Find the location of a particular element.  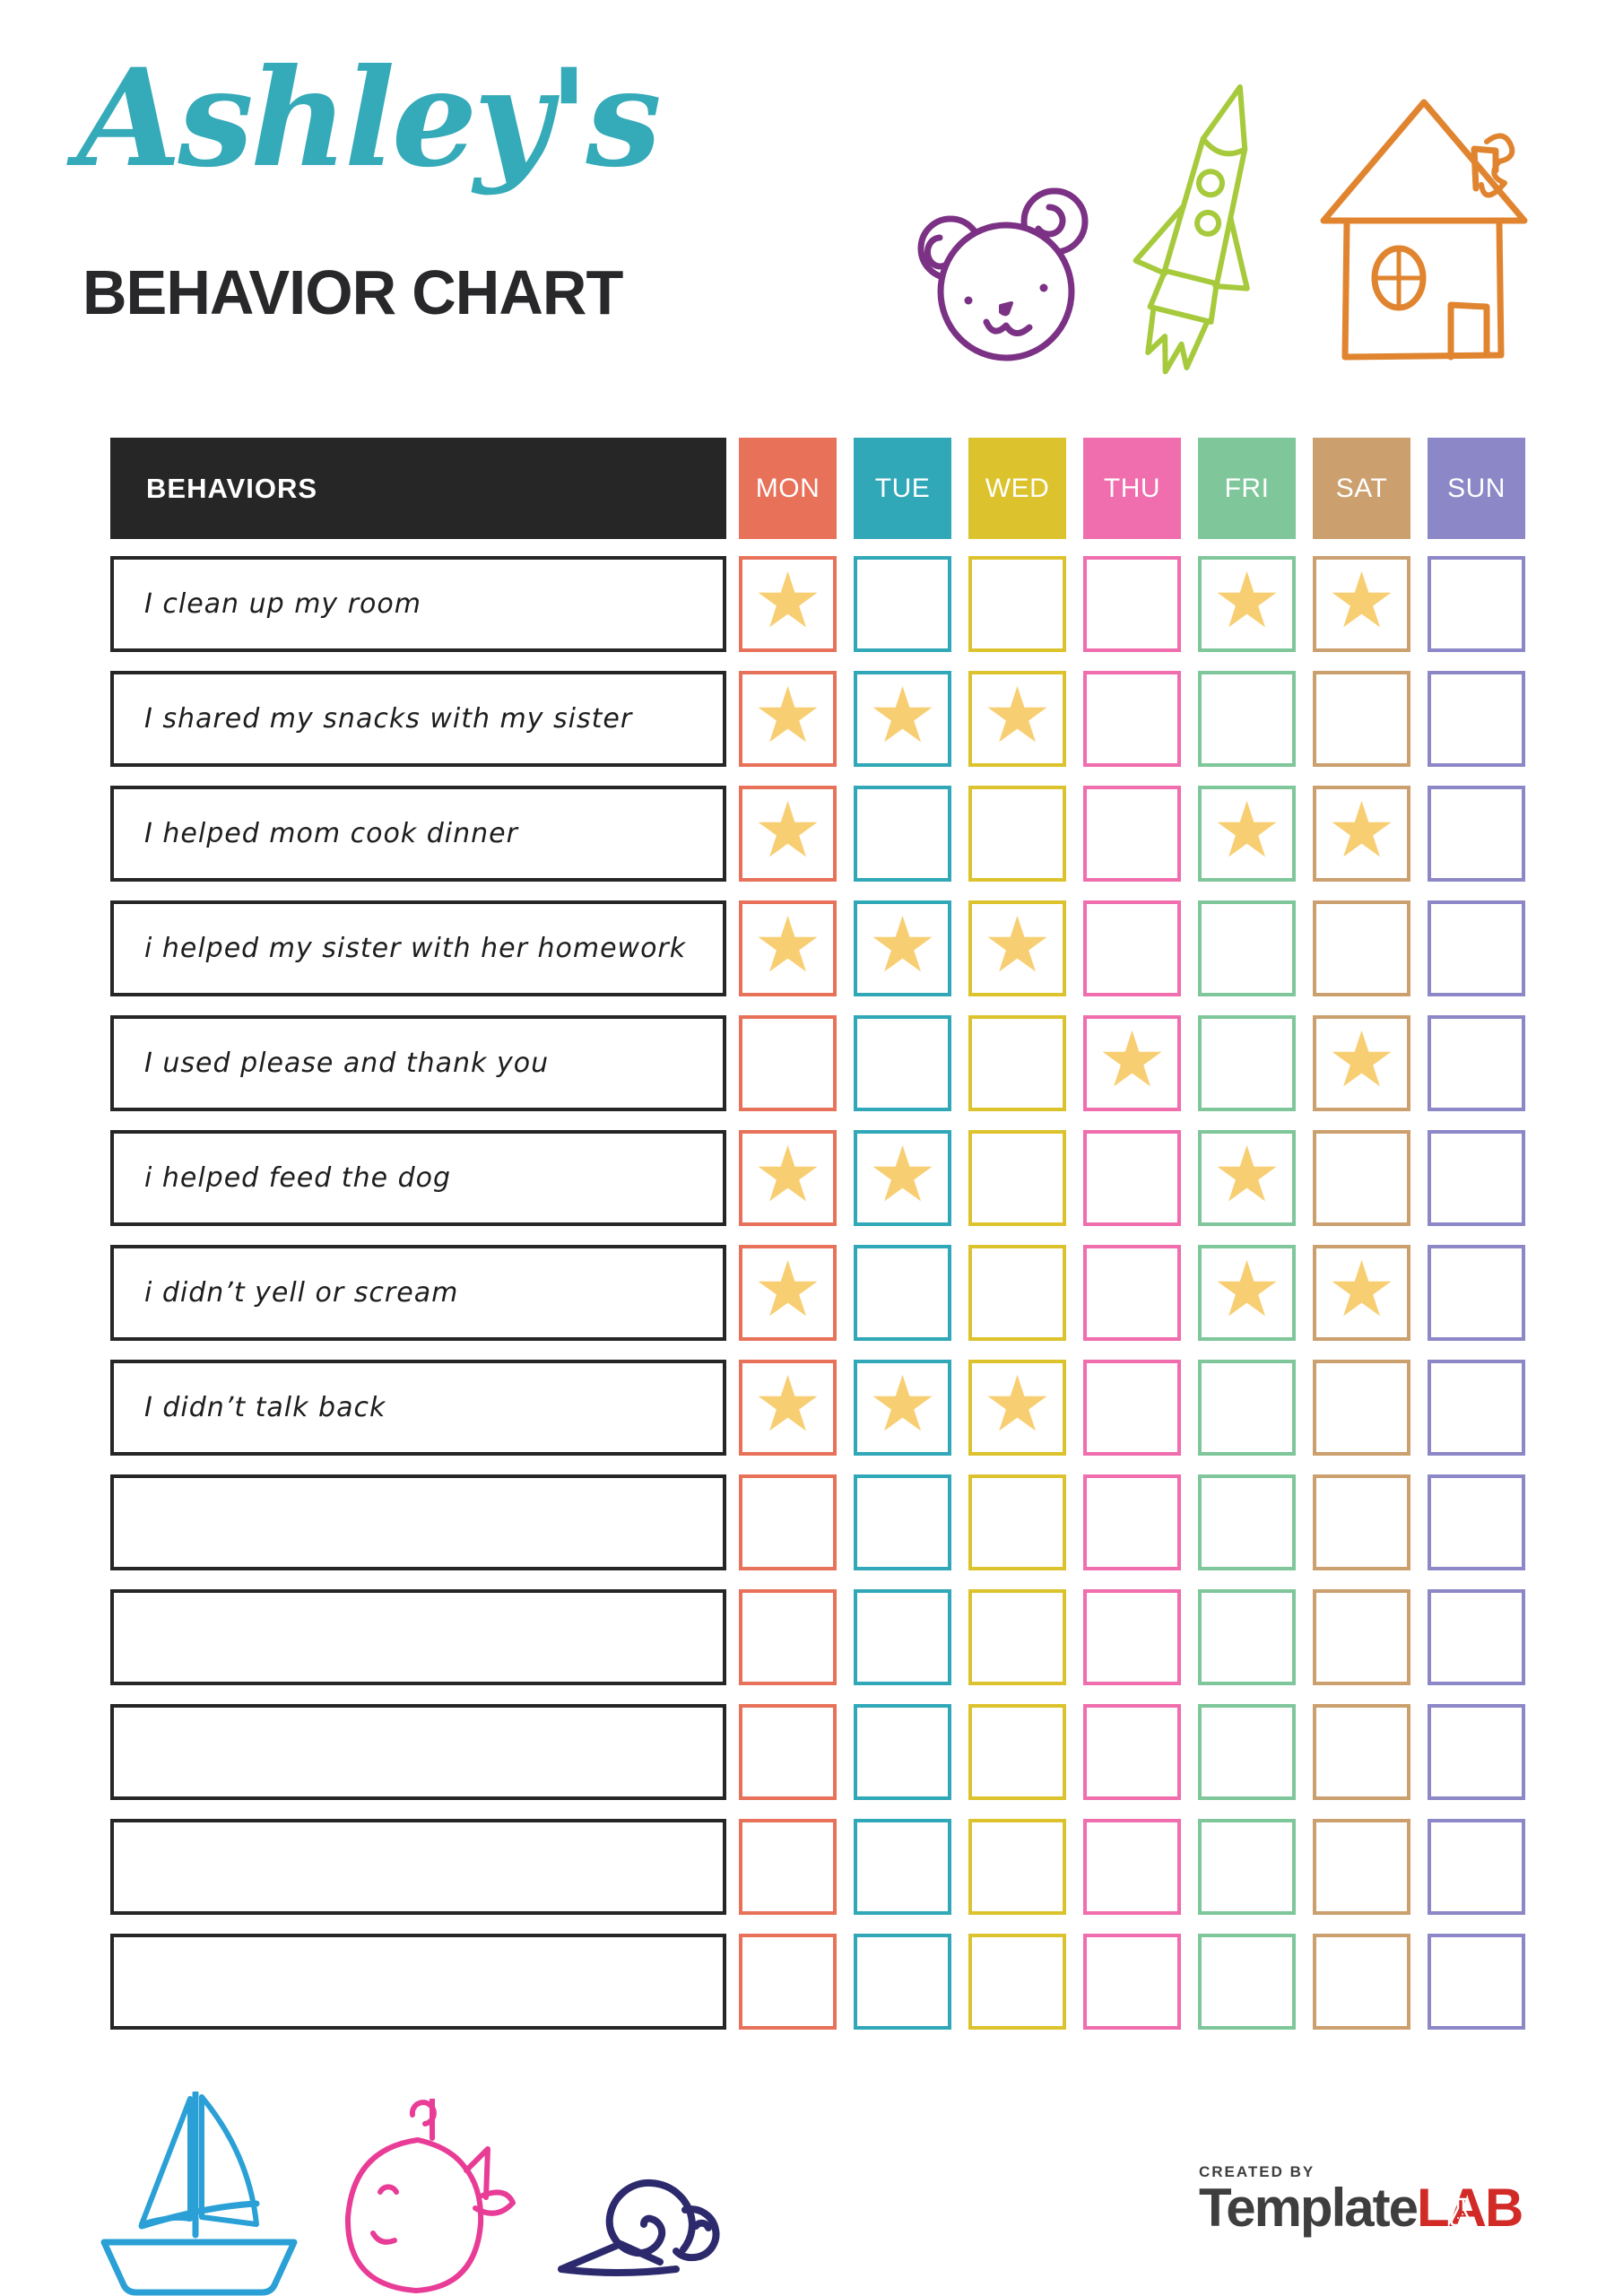

cell-thu-row8 is located at coordinates (1132, 1408).